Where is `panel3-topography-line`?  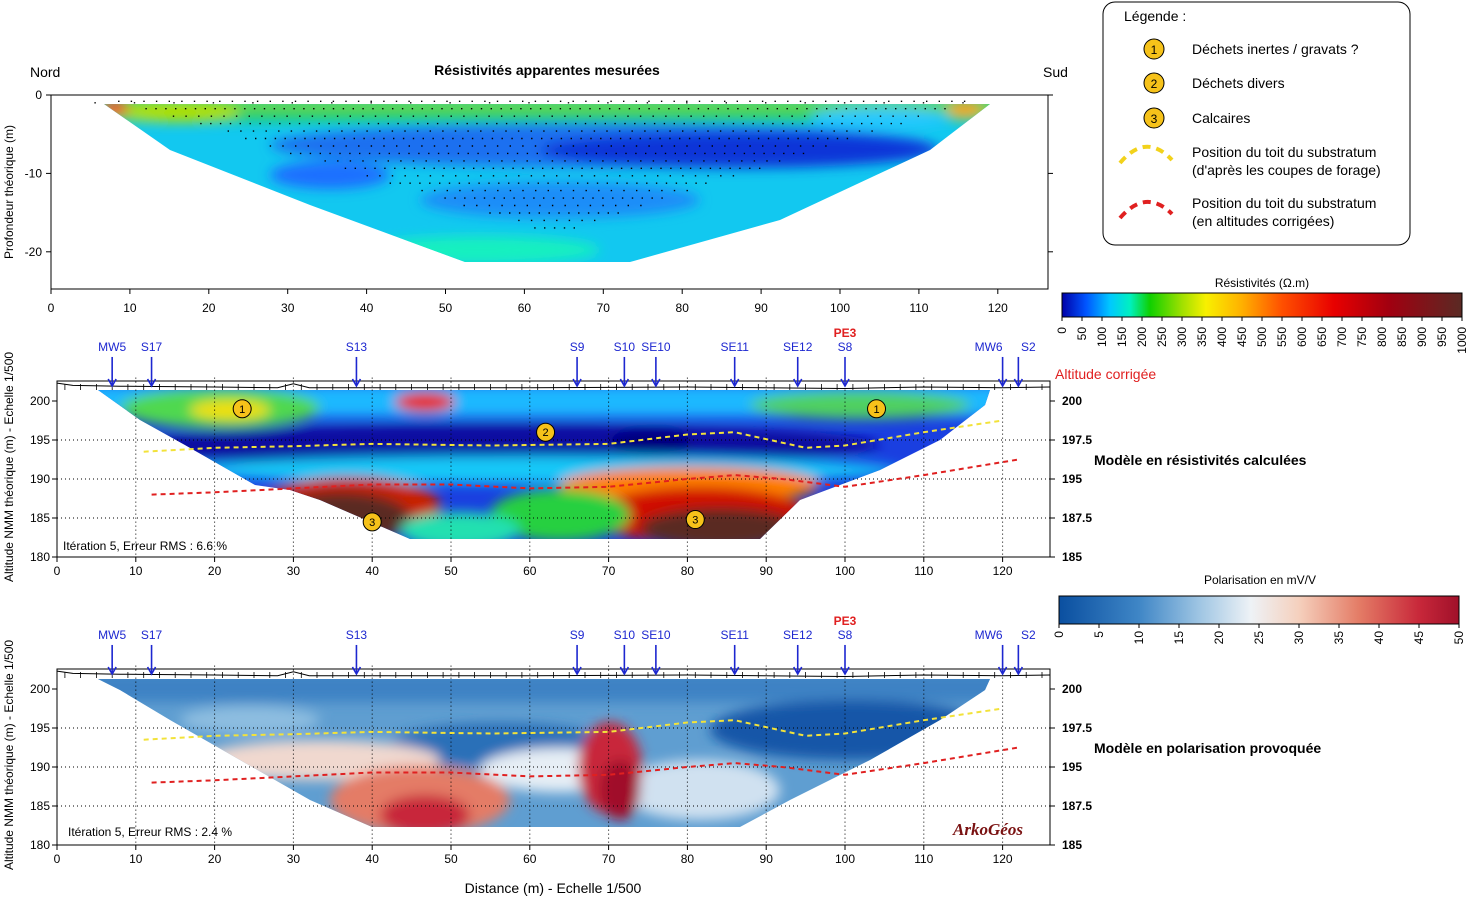
panel3-topography-line is located at coordinates (553, 674).